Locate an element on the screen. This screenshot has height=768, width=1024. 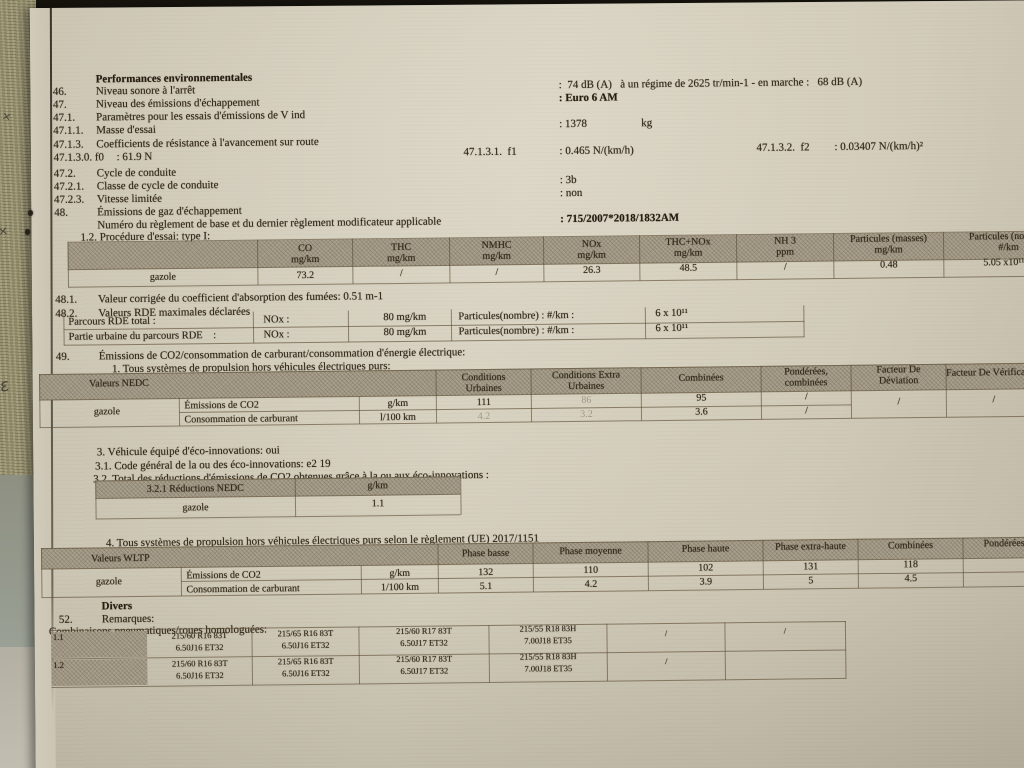
coef-f1-value: : 0.465 N/(km/h) is located at coordinates (596, 151).